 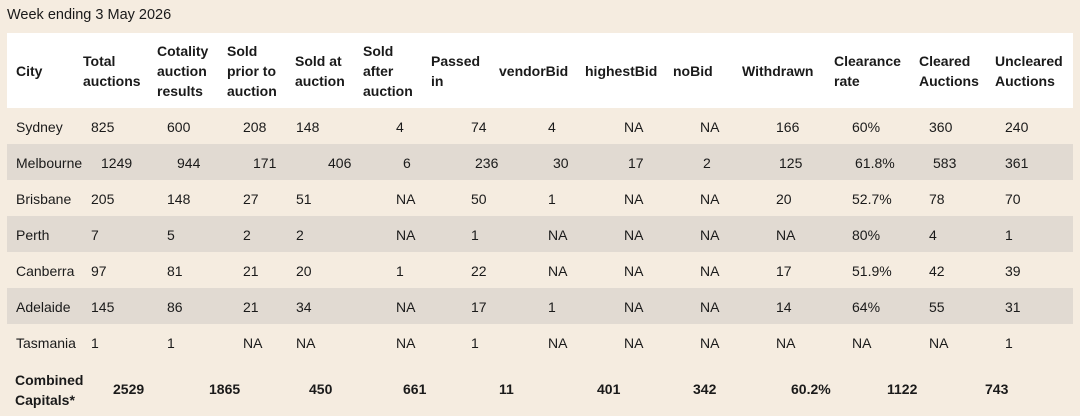 What do you see at coordinates (1009, 235) in the screenshot?
I see `cell-uncleared-auctions: 1` at bounding box center [1009, 235].